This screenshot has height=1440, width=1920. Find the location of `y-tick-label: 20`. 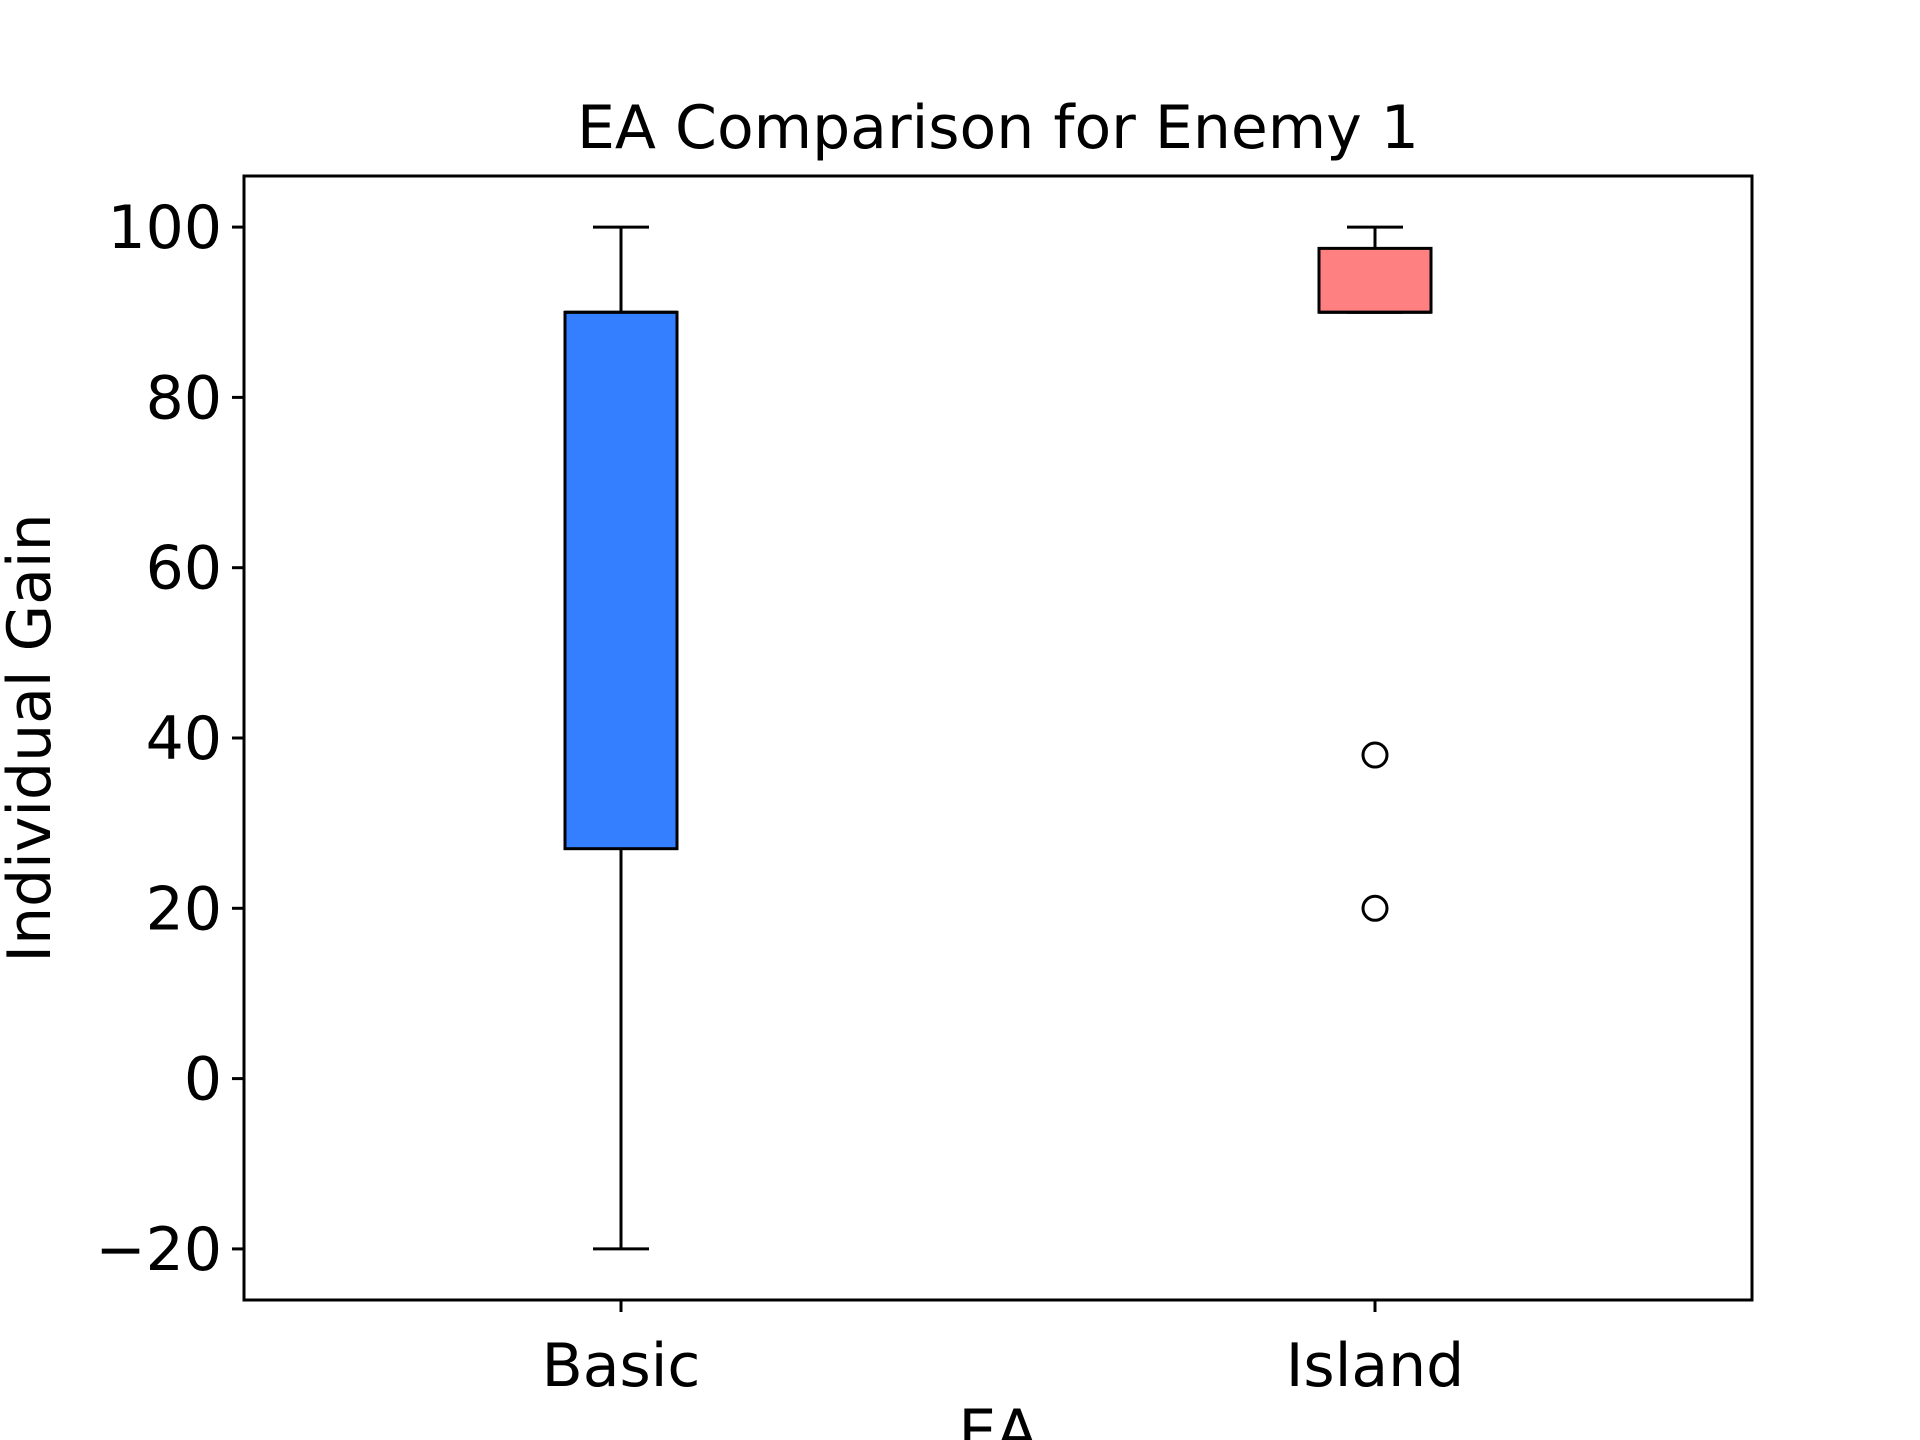

y-tick-label: 20 is located at coordinates (184, 909).